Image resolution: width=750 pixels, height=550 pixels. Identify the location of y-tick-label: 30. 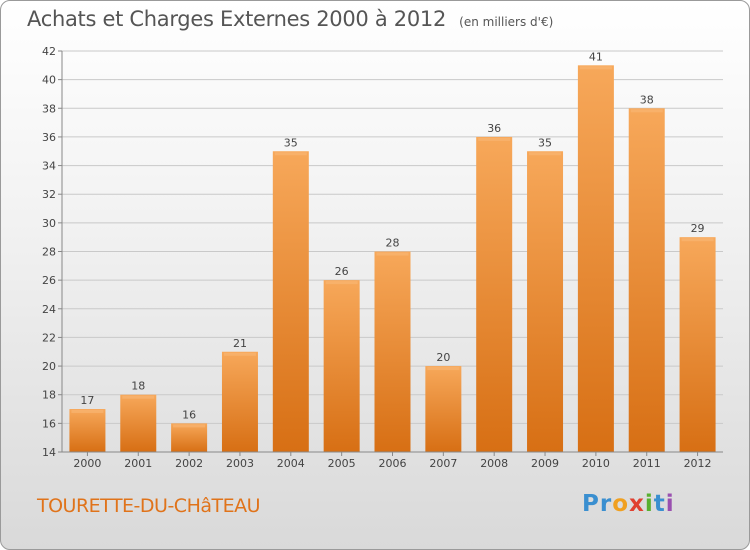
(49, 223).